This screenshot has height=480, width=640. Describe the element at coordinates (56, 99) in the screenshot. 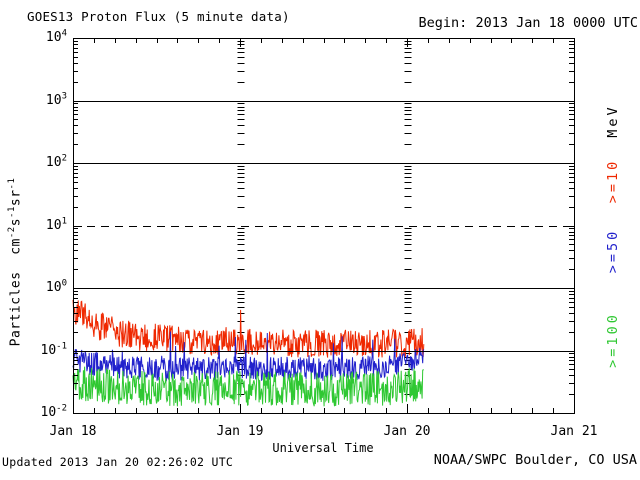

I see `y-tick-label: 10³` at that location.